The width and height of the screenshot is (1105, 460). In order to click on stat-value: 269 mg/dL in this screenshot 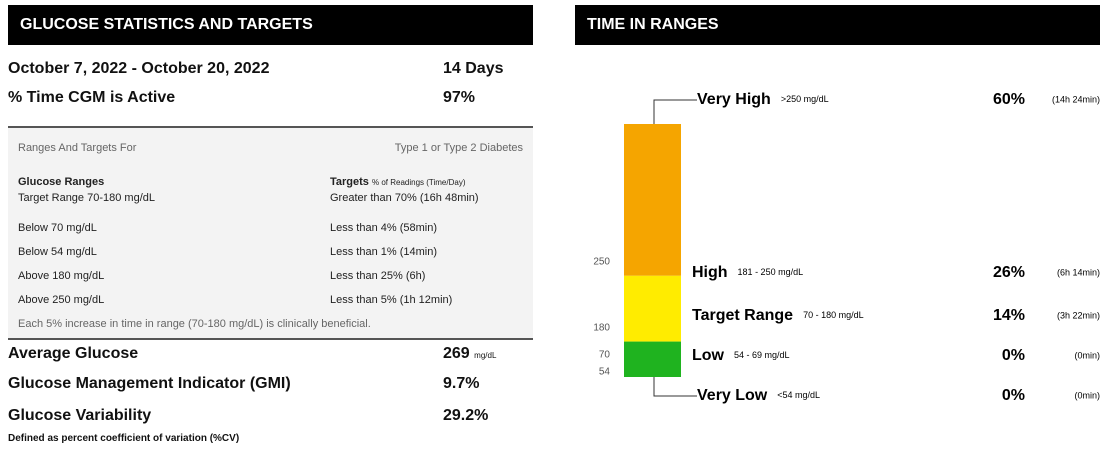, I will do `click(469, 354)`.